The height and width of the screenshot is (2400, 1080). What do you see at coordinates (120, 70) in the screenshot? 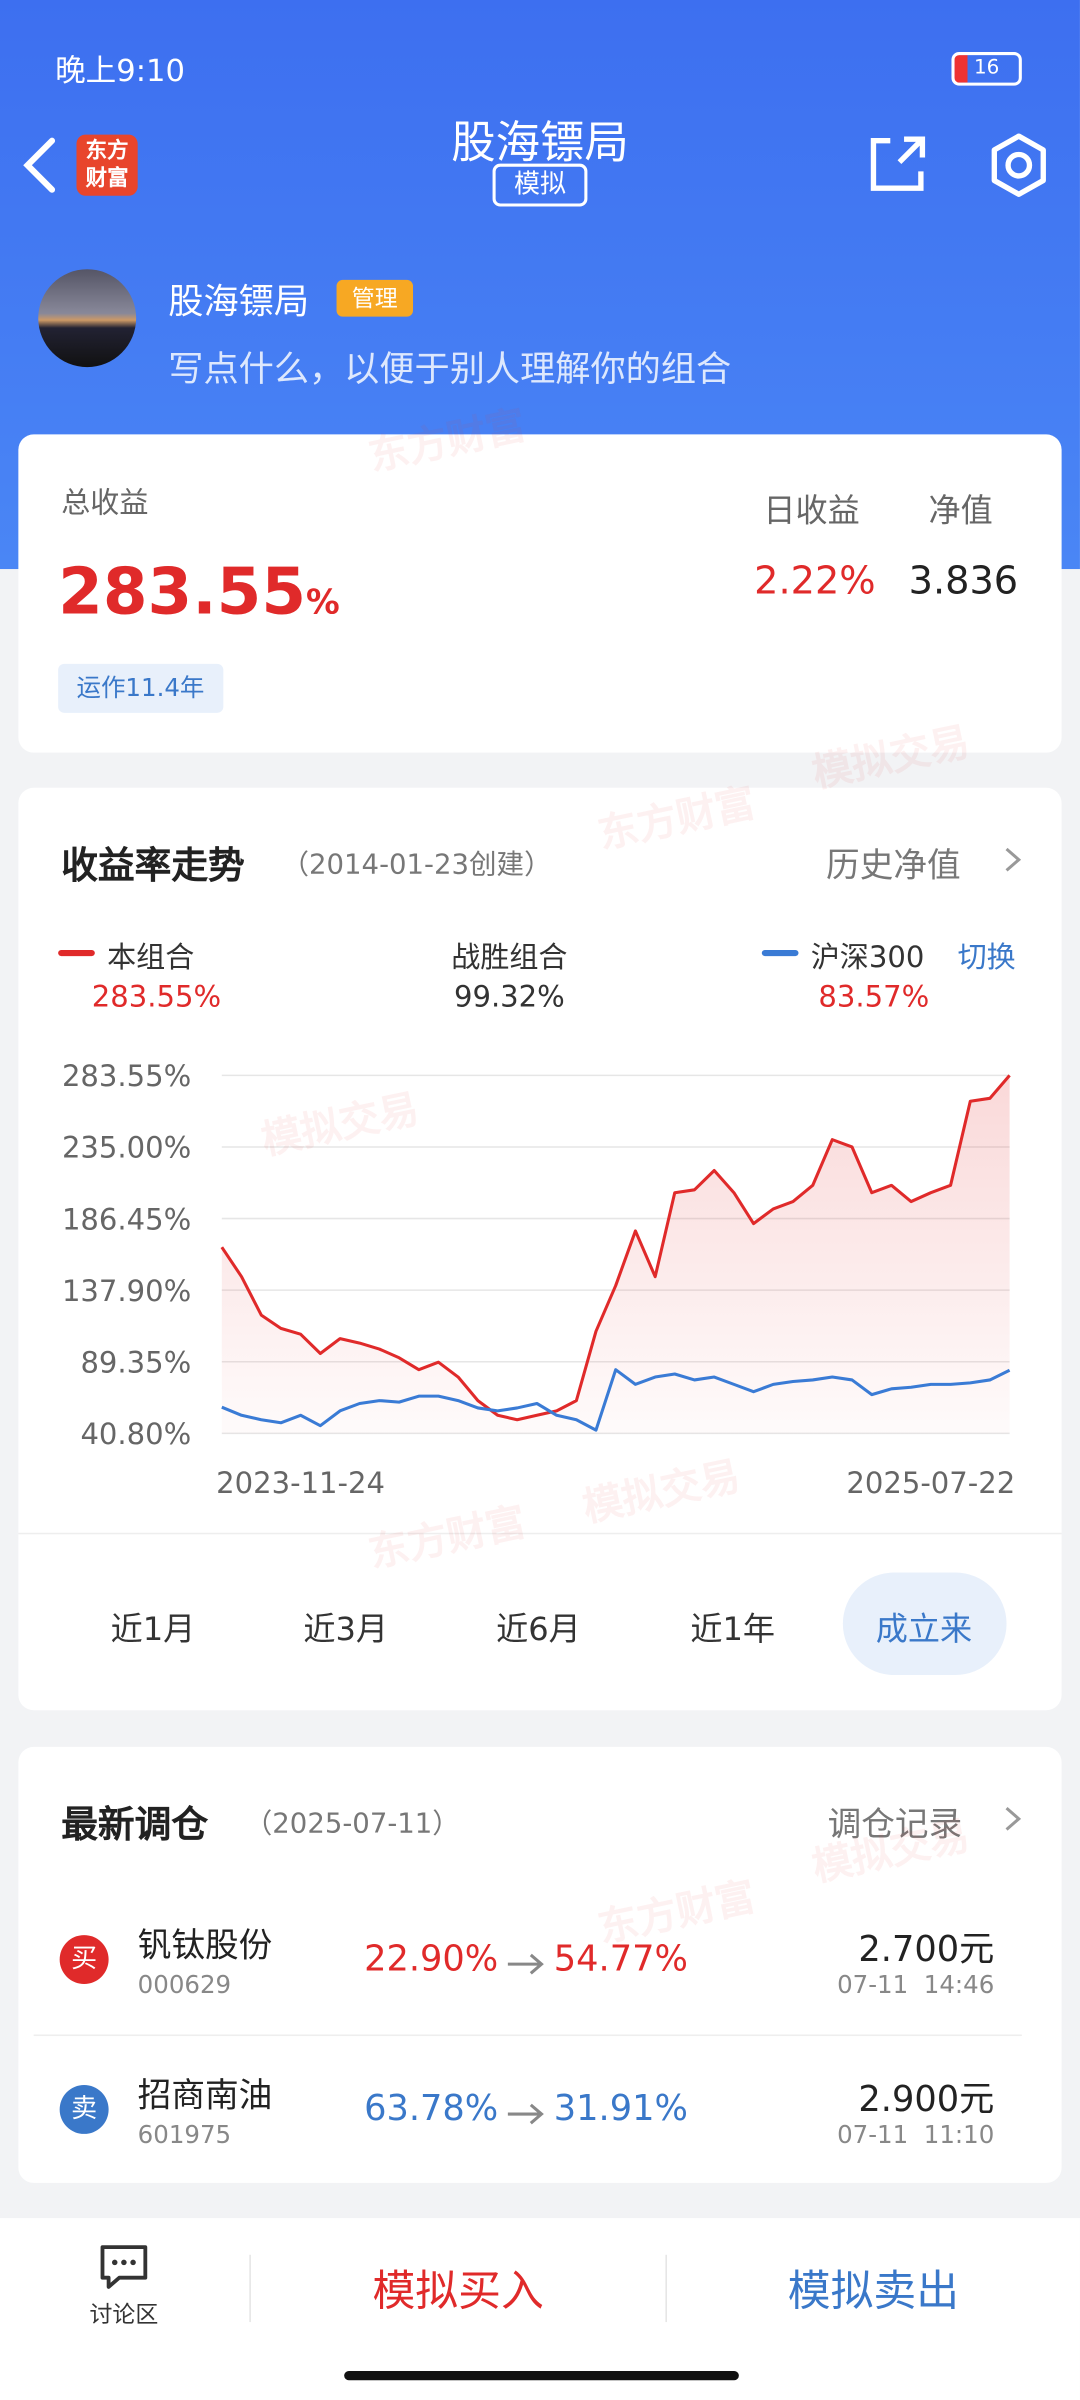
I see `status-time: 晚上9:10` at bounding box center [120, 70].